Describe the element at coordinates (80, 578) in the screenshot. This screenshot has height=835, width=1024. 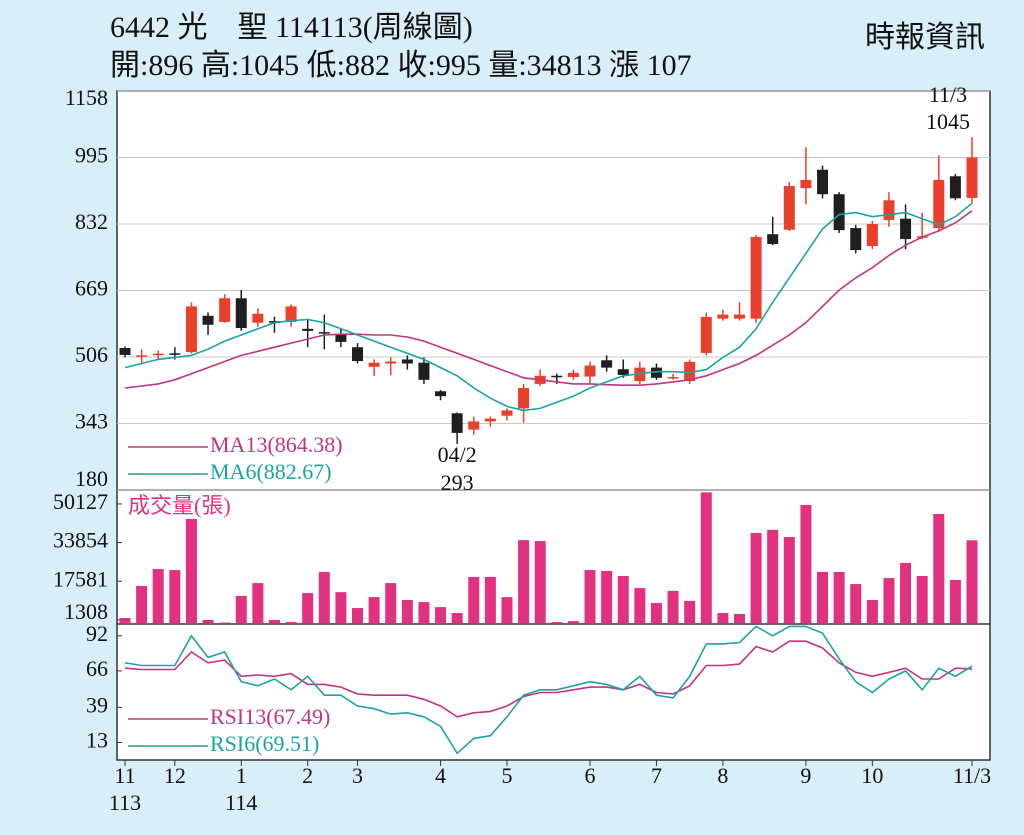
I see `y-tick-label: 17581` at that location.